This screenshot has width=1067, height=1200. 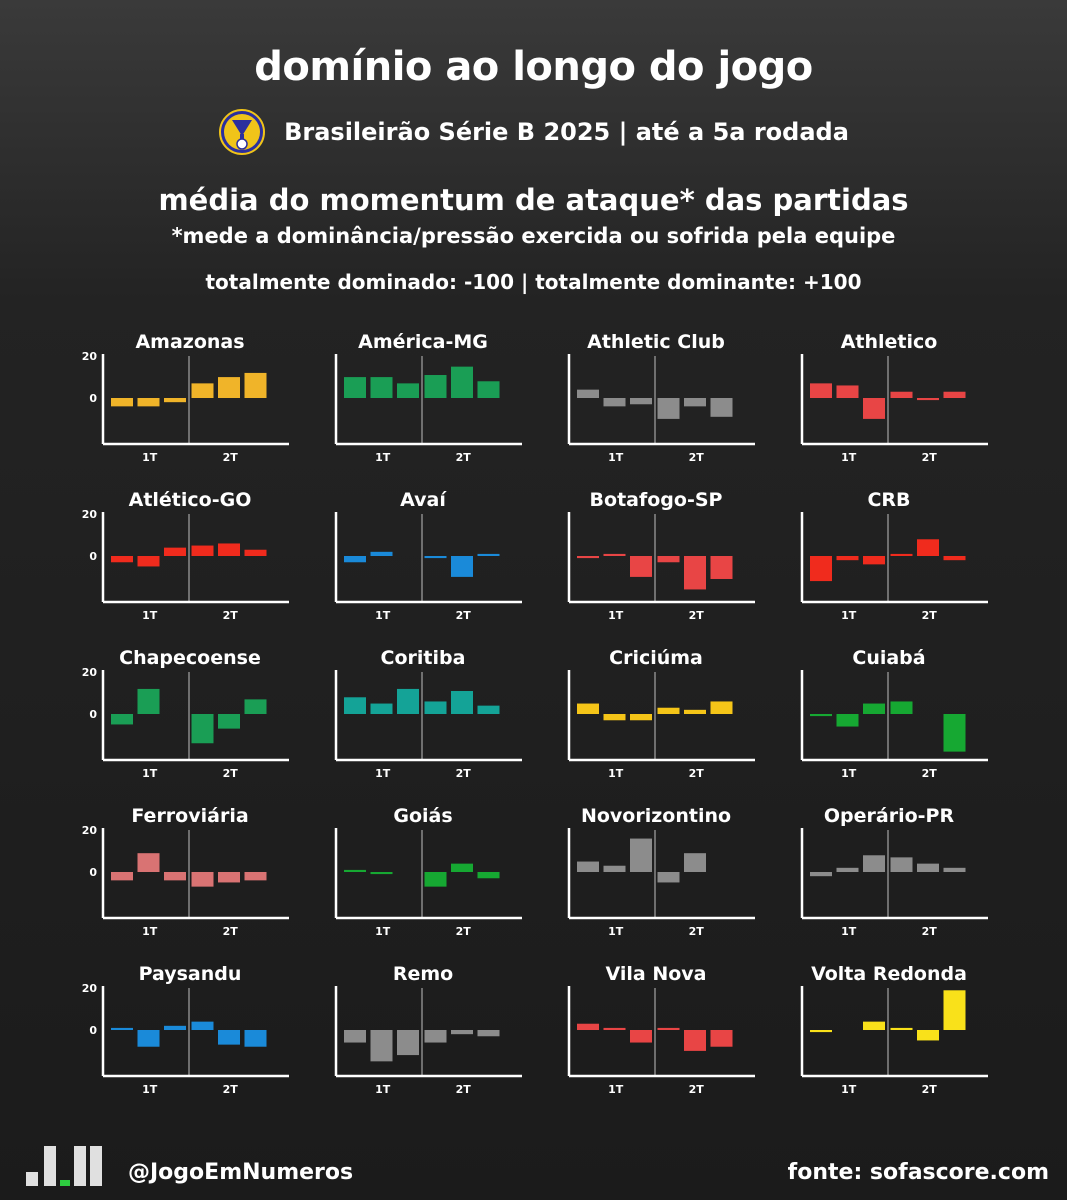 What do you see at coordinates (533, 67) in the screenshot?
I see `page-title: domínio ao longo do jogo` at bounding box center [533, 67].